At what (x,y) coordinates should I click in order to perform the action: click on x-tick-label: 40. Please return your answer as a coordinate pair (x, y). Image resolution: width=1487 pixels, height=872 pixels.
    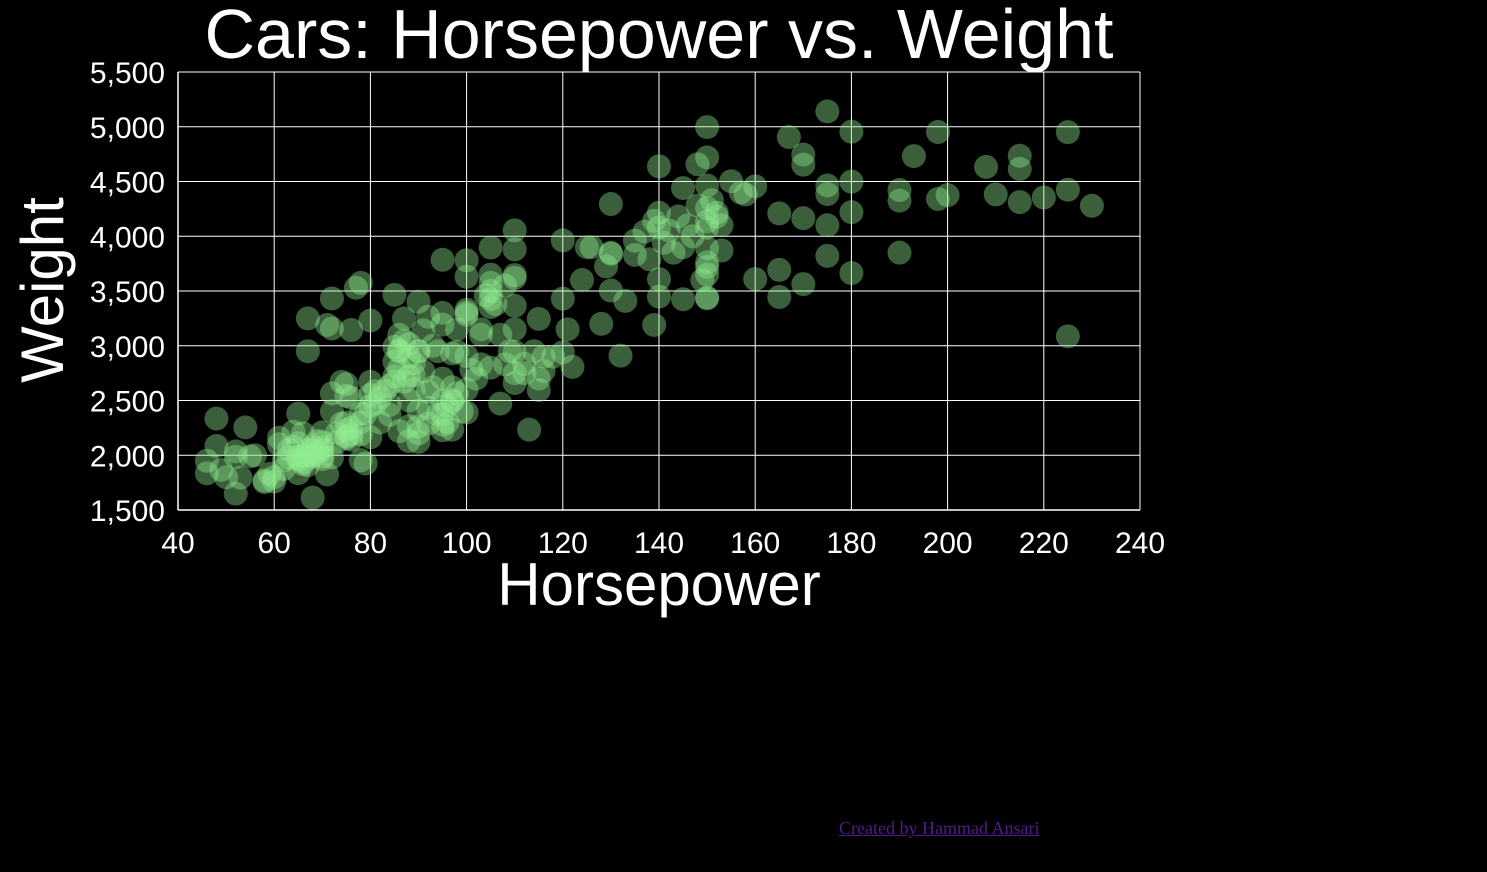
    Looking at the image, I should click on (177, 543).